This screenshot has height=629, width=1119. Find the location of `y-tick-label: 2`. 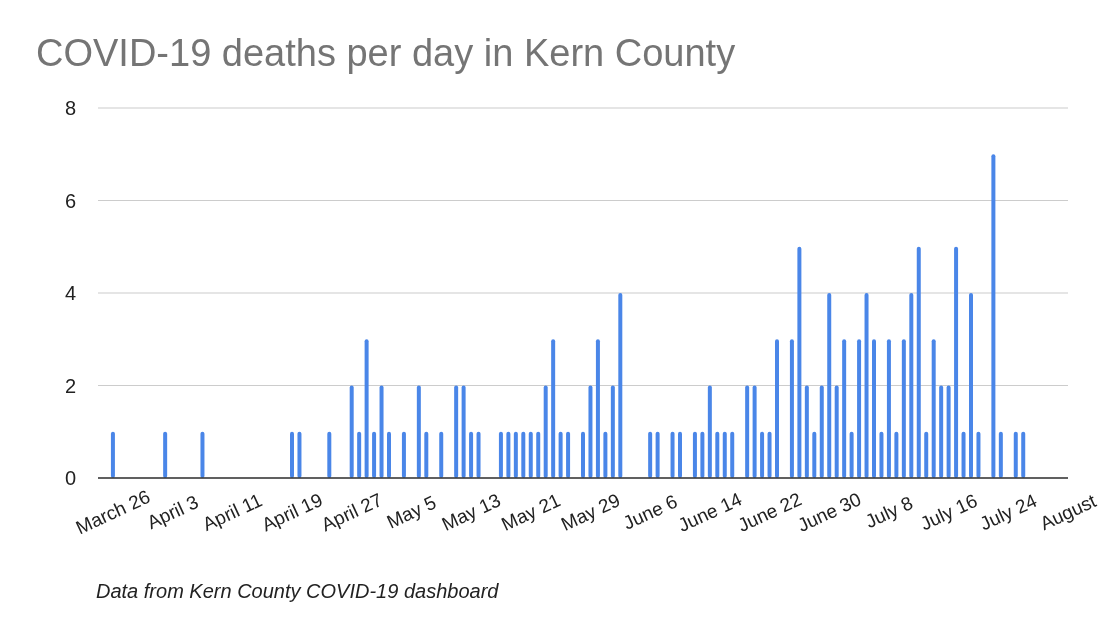

y-tick-label: 2 is located at coordinates (70, 385).